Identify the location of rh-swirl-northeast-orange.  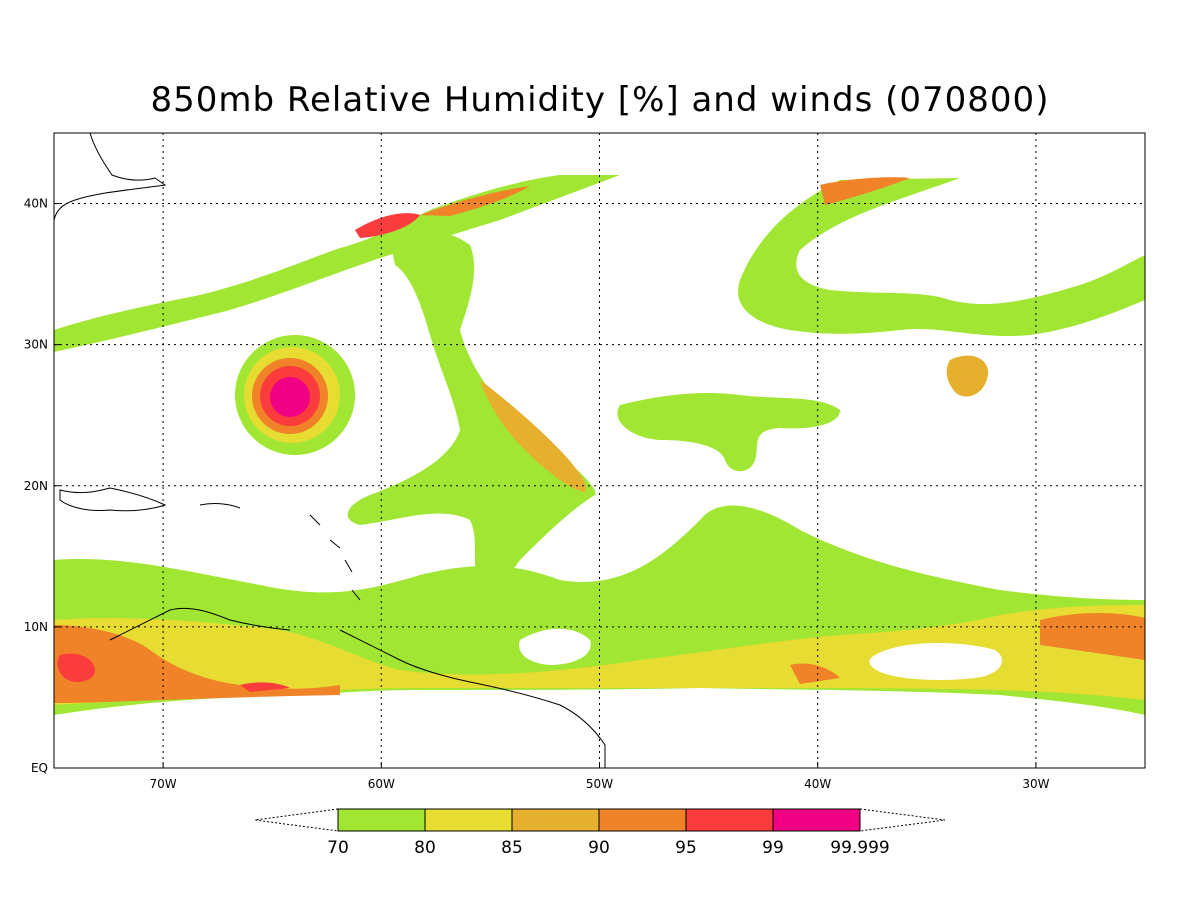
(865, 191).